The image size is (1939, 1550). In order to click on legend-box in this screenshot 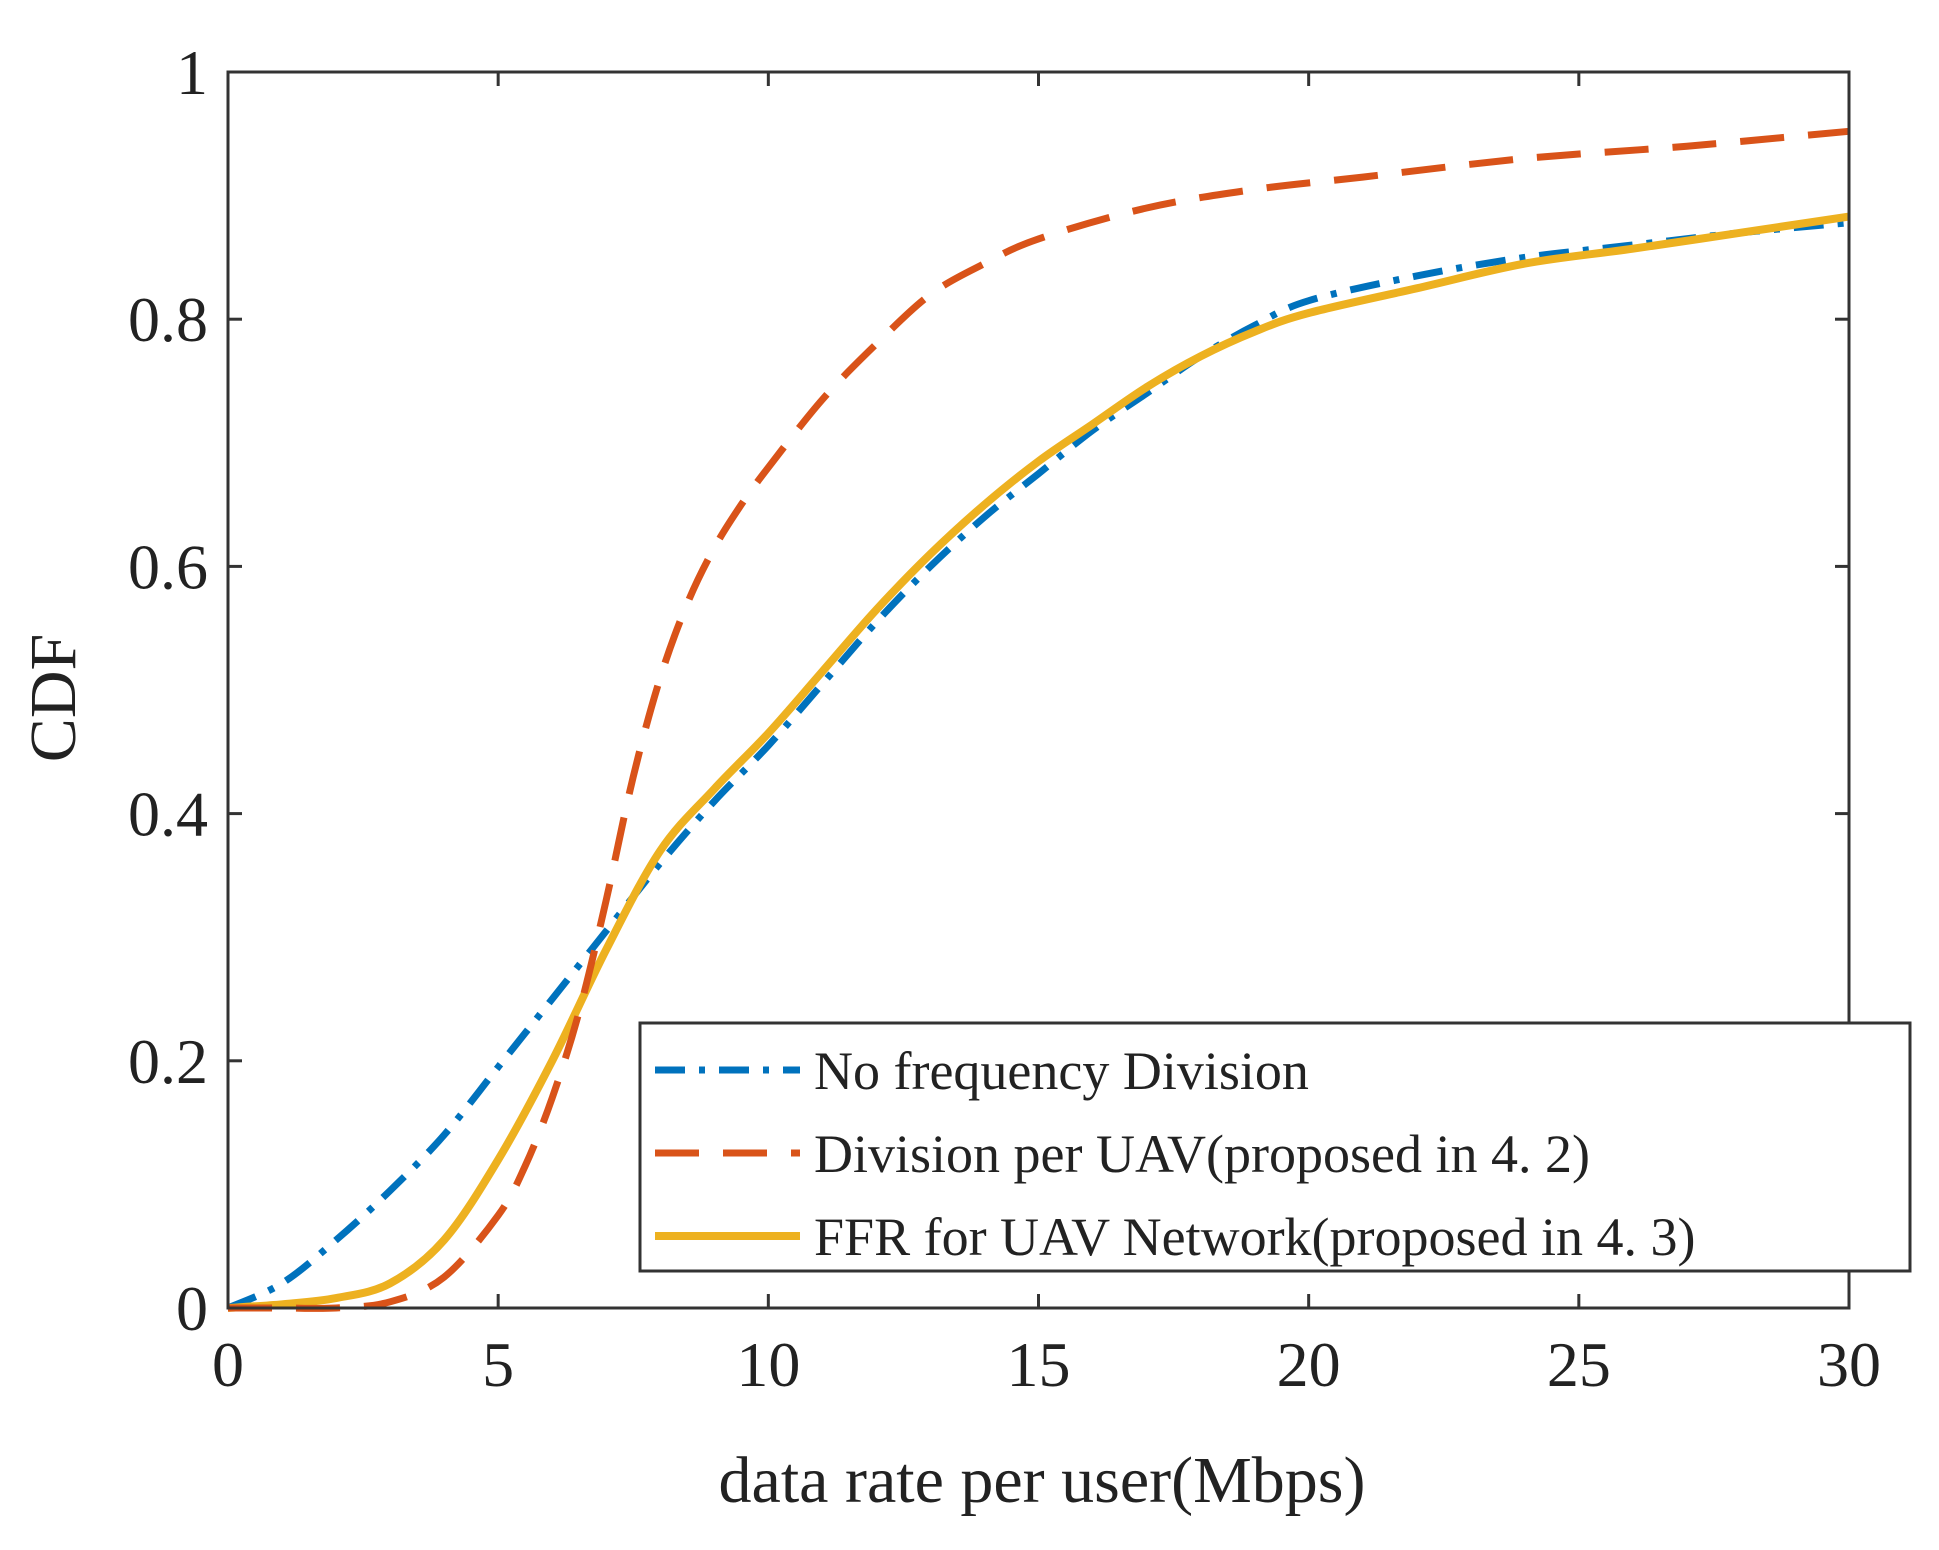, I will do `click(1275, 1147)`.